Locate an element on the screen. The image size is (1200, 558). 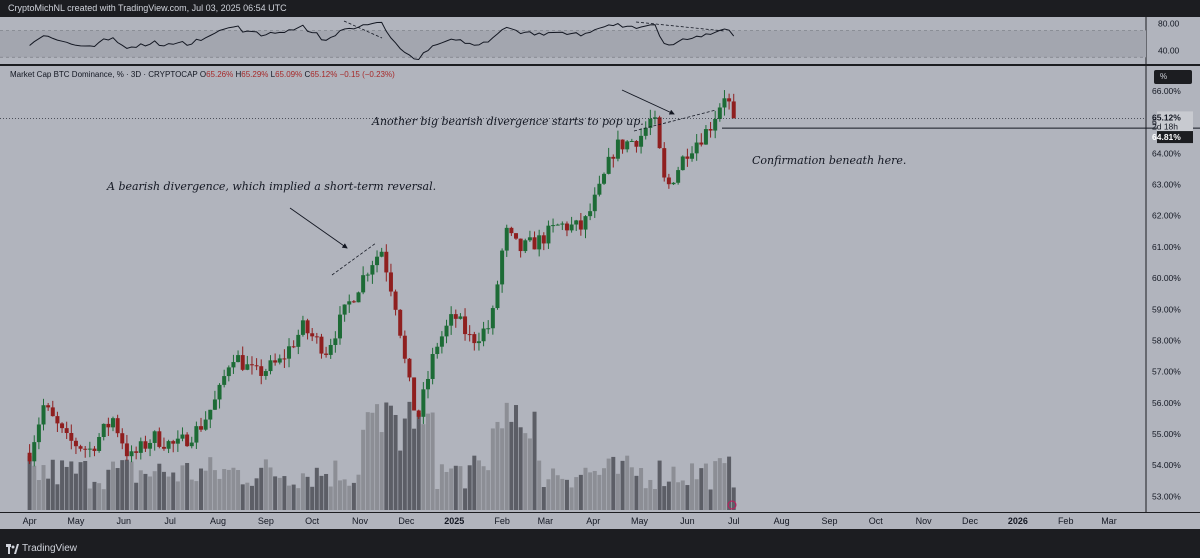
rsi-axis is located at coordinates (1173, 40).